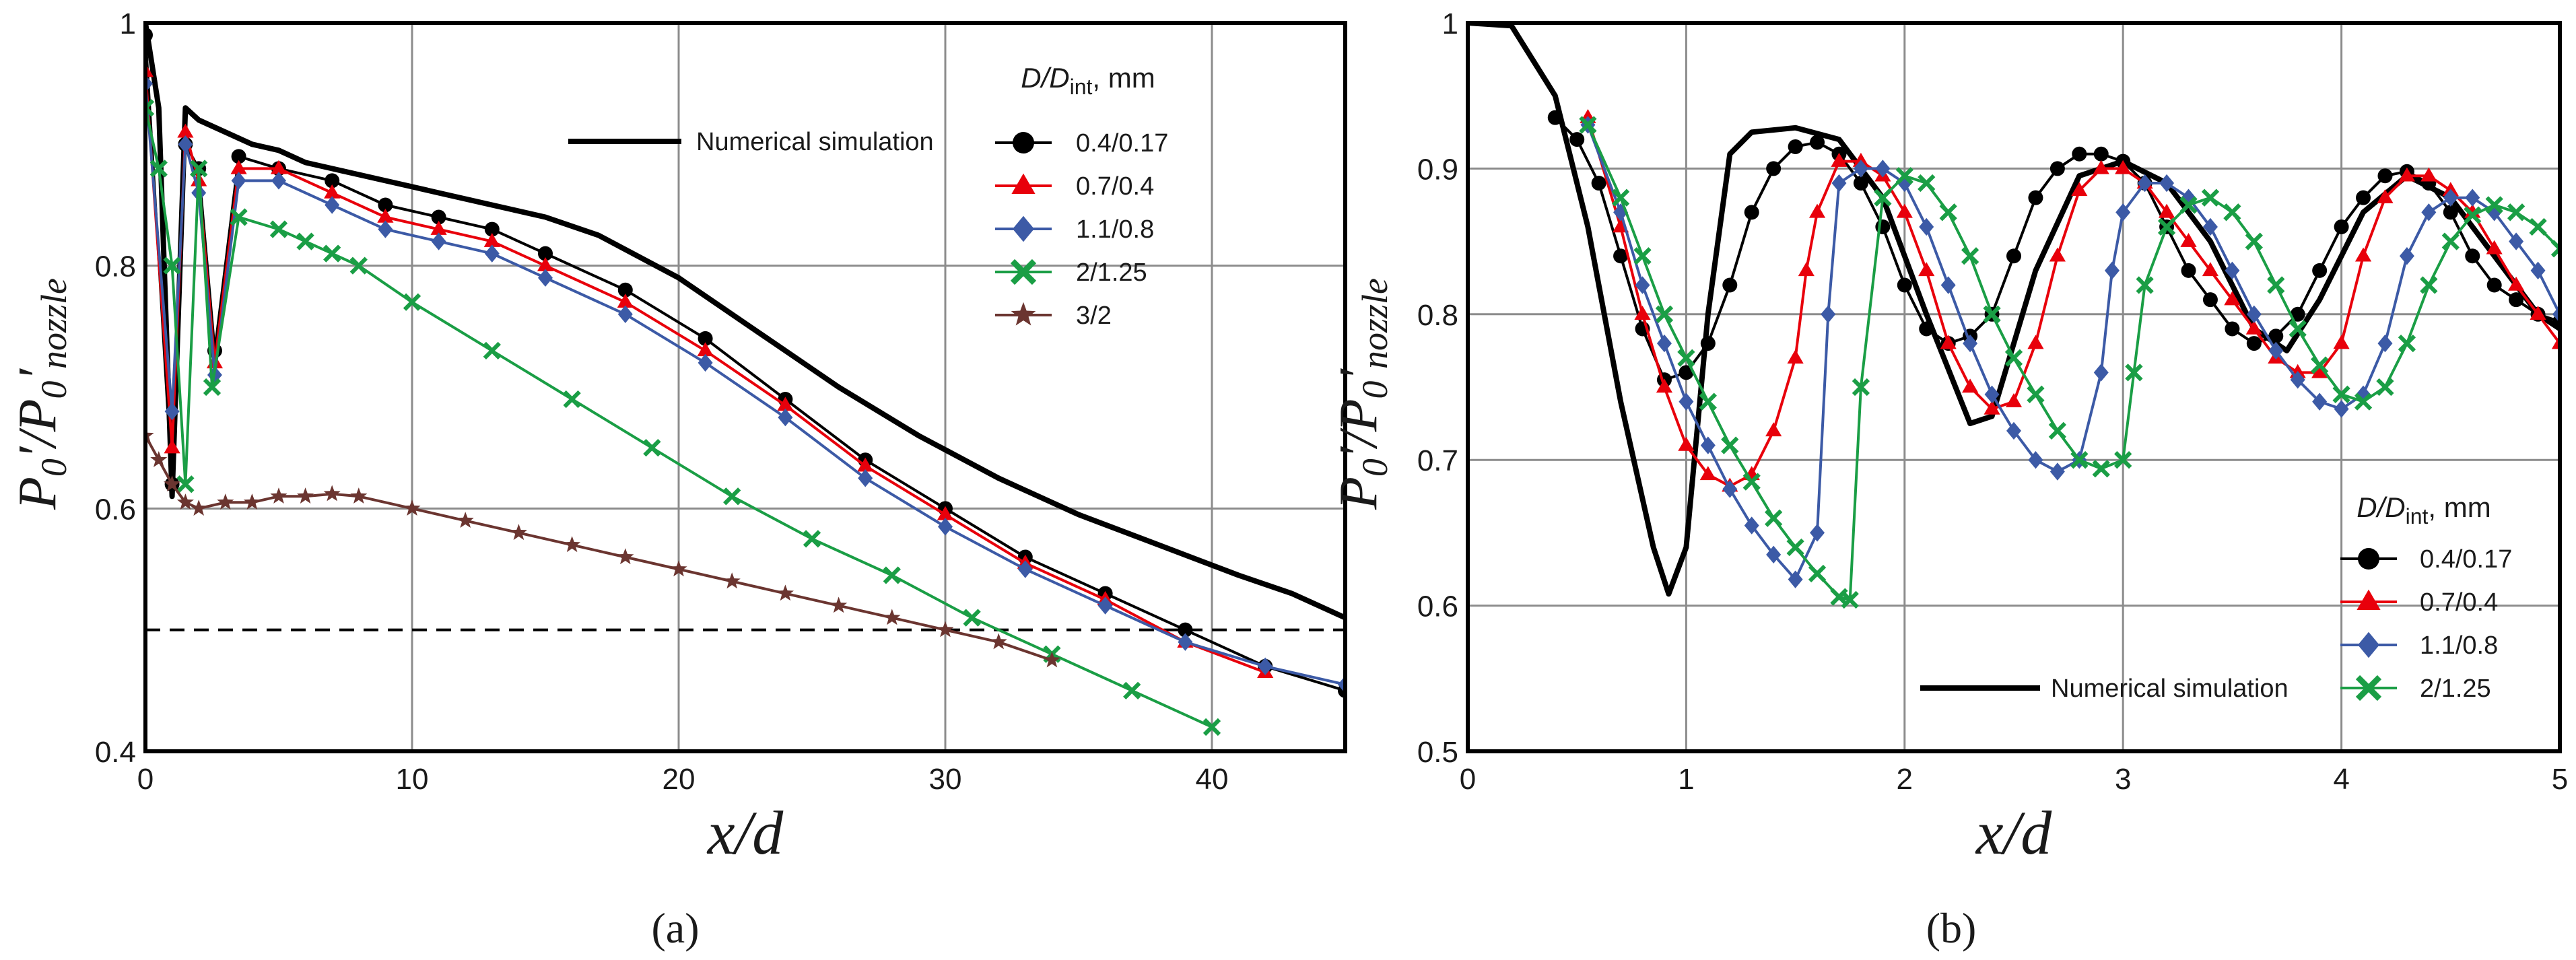 Image resolution: width=2576 pixels, height=960 pixels. What do you see at coordinates (1053, 316) in the screenshot?
I see `legend-item-3-2: 3/2` at bounding box center [1053, 316].